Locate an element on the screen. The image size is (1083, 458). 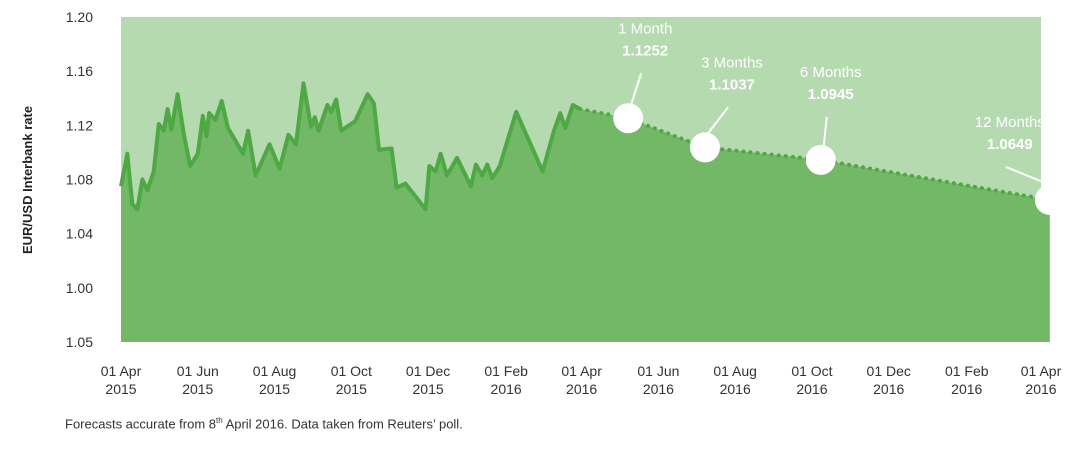
forecast-label: 12 Months is located at coordinates (1010, 122).